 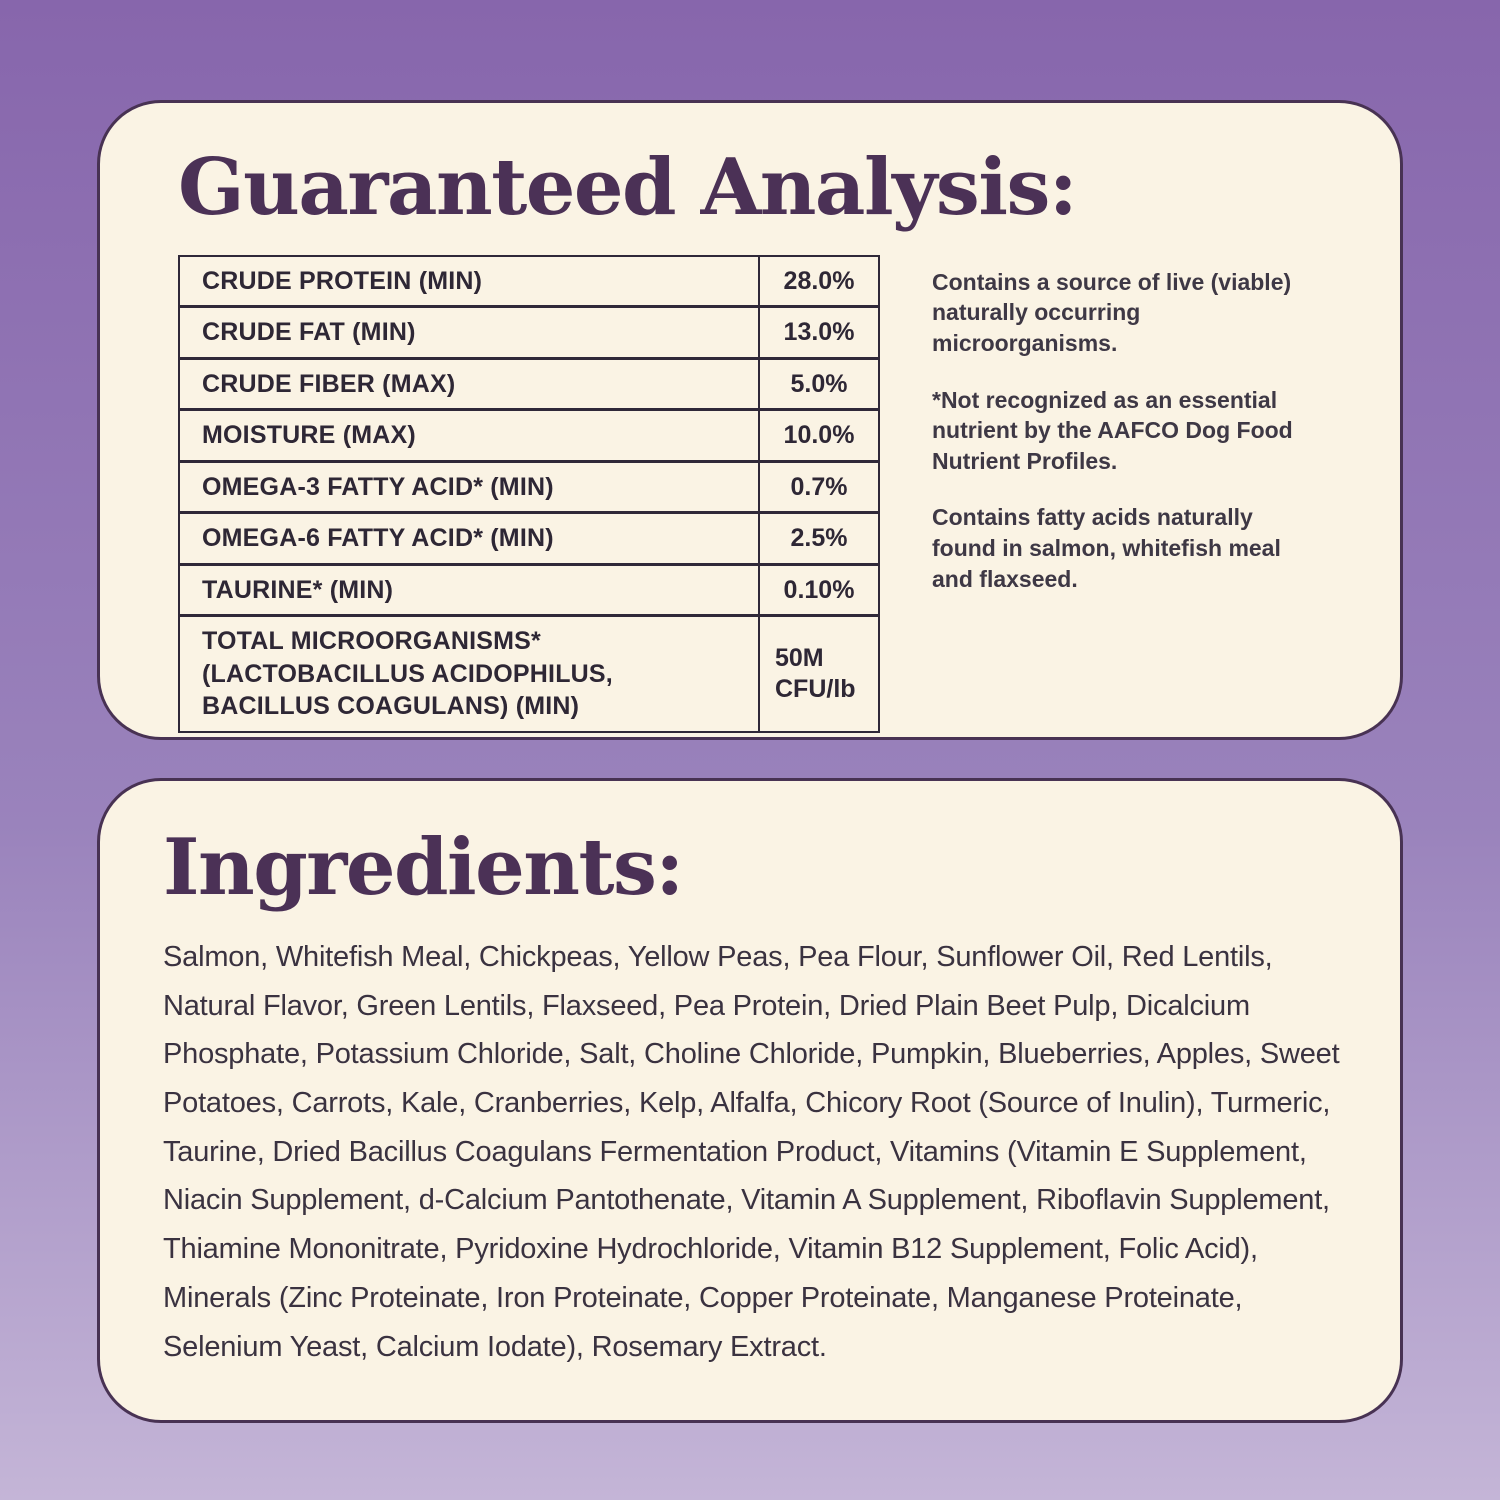 I want to click on guaranteed-analysis-title: Guaranteed Analysis:, so click(x=628, y=187).